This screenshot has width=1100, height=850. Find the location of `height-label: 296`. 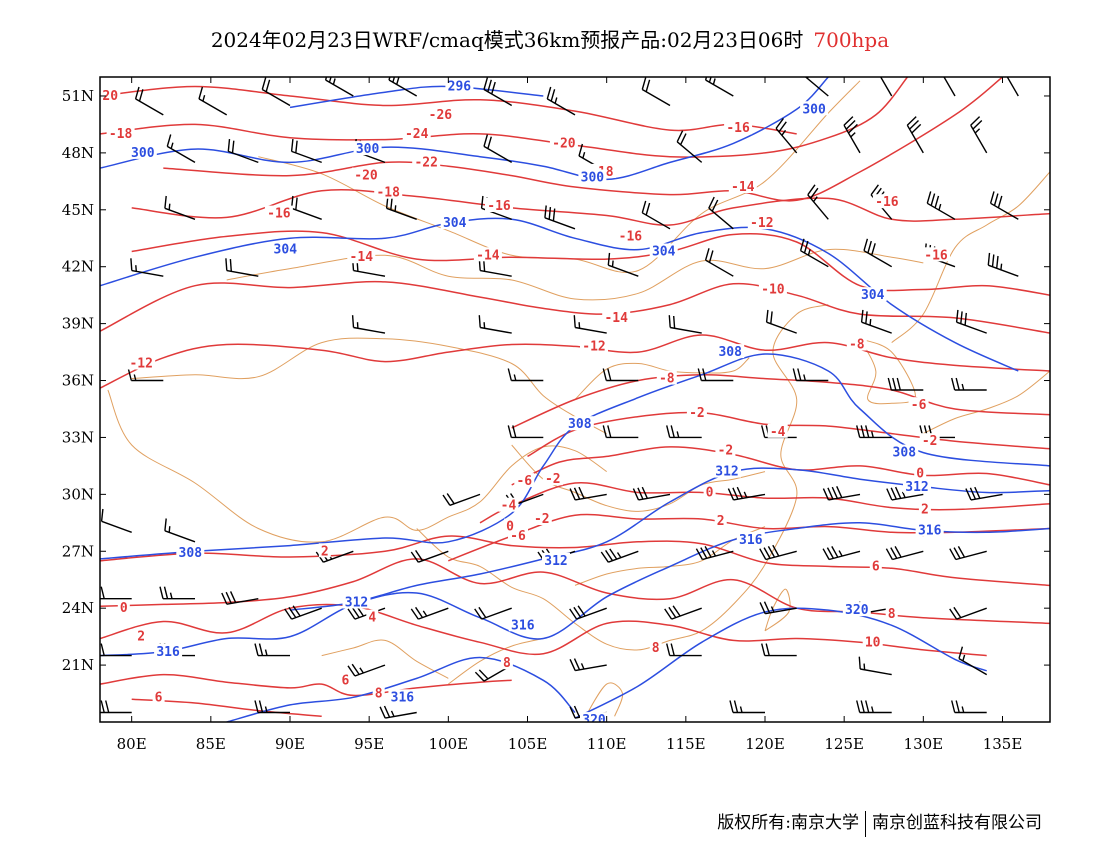

height-label: 296 is located at coordinates (460, 87).